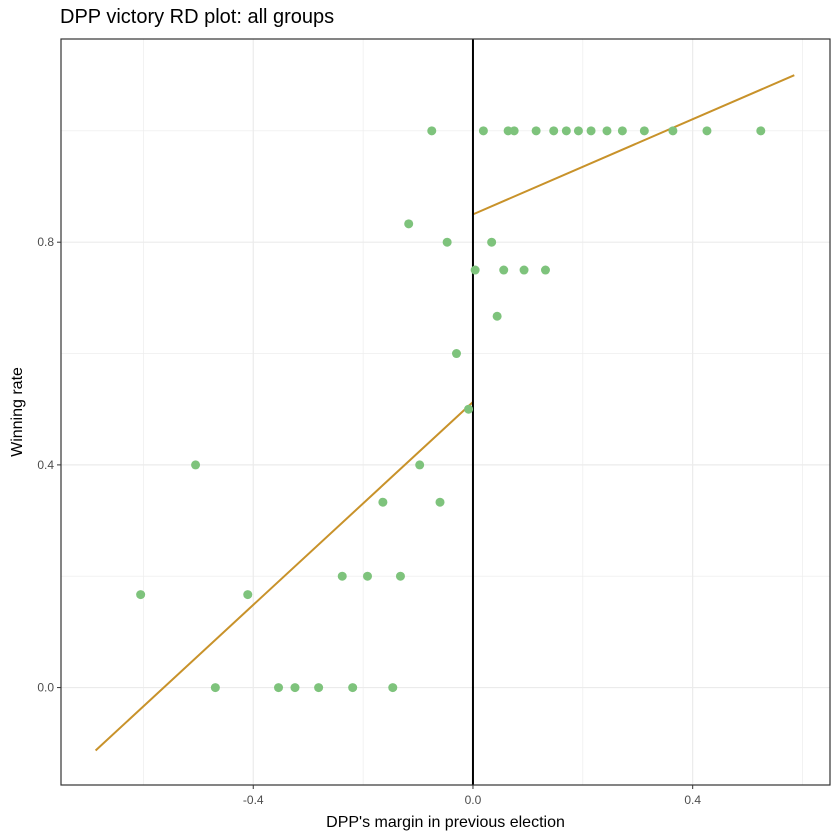 This screenshot has height=840, width=840. What do you see at coordinates (473, 800) in the screenshot?
I see `x-tick-label: 0.0` at bounding box center [473, 800].